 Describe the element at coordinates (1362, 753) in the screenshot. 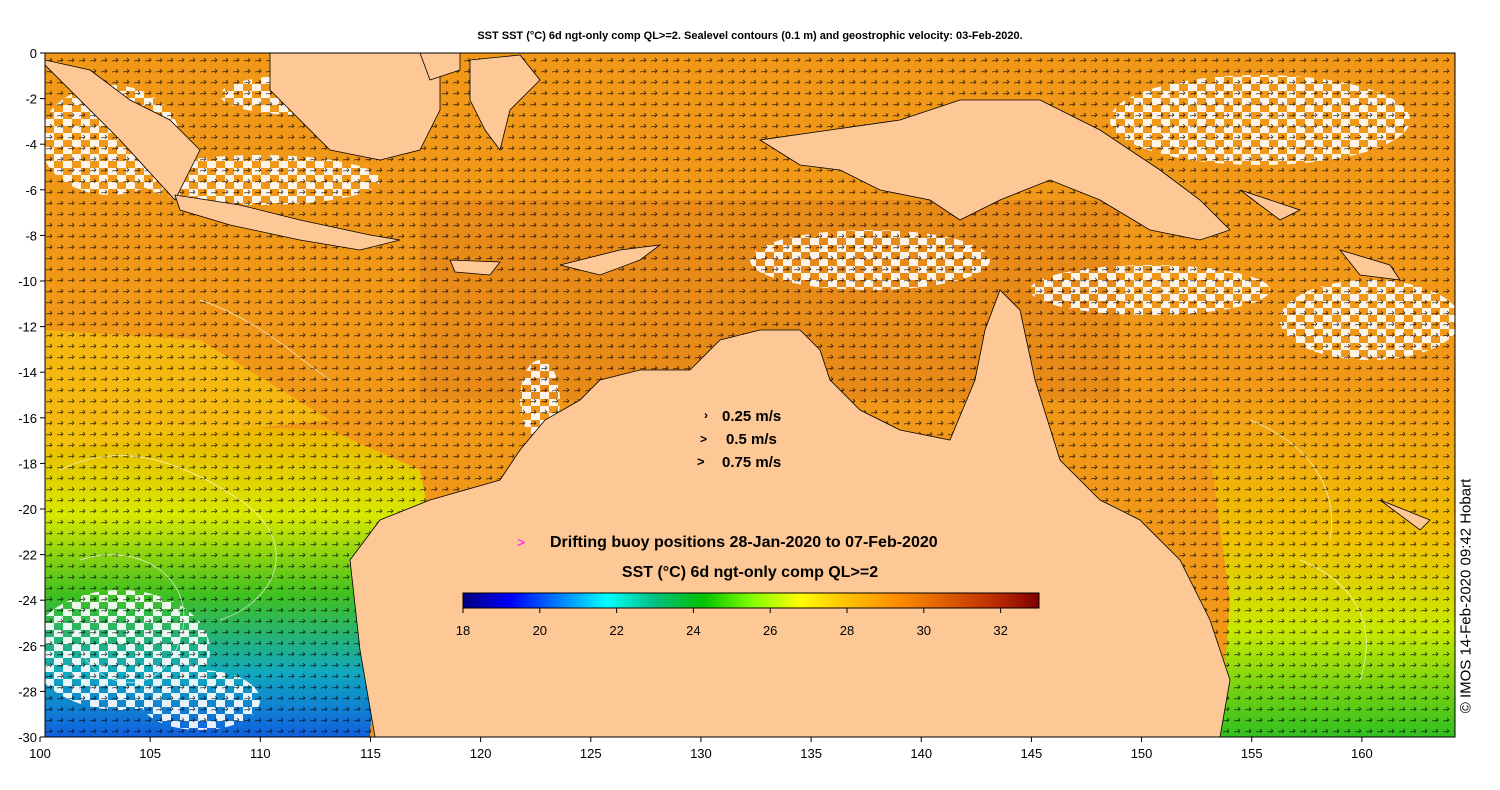

I see `x-tick-label: 160` at that location.